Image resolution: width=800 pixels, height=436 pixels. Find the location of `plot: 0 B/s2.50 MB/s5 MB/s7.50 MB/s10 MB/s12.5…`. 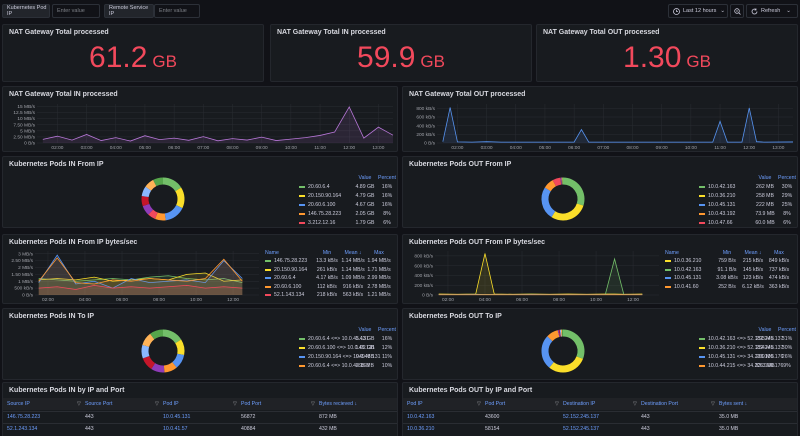

plot: 0 B/s2.50 MB/s5 MB/s7.50 MB/s10 MB/s12.5… is located at coordinates (203, 127).